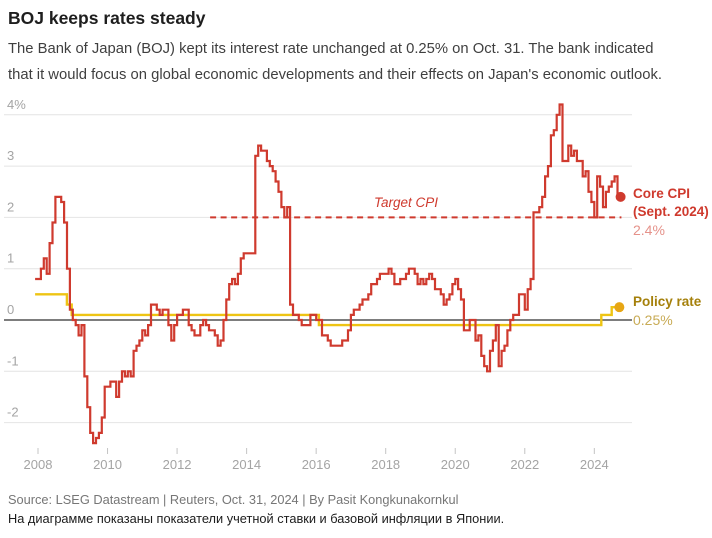 The height and width of the screenshot is (538, 712). Describe the element at coordinates (667, 301) in the screenshot. I see `policy-rate-series-label: Policy rate` at that location.